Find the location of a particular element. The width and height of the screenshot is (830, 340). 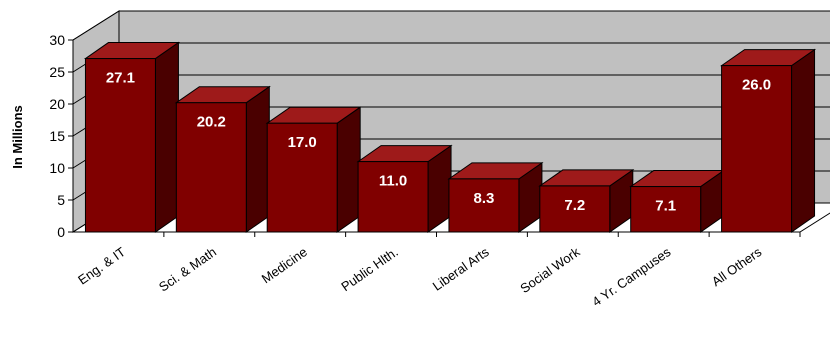

y-tick-label: 0 is located at coordinates (61, 232).